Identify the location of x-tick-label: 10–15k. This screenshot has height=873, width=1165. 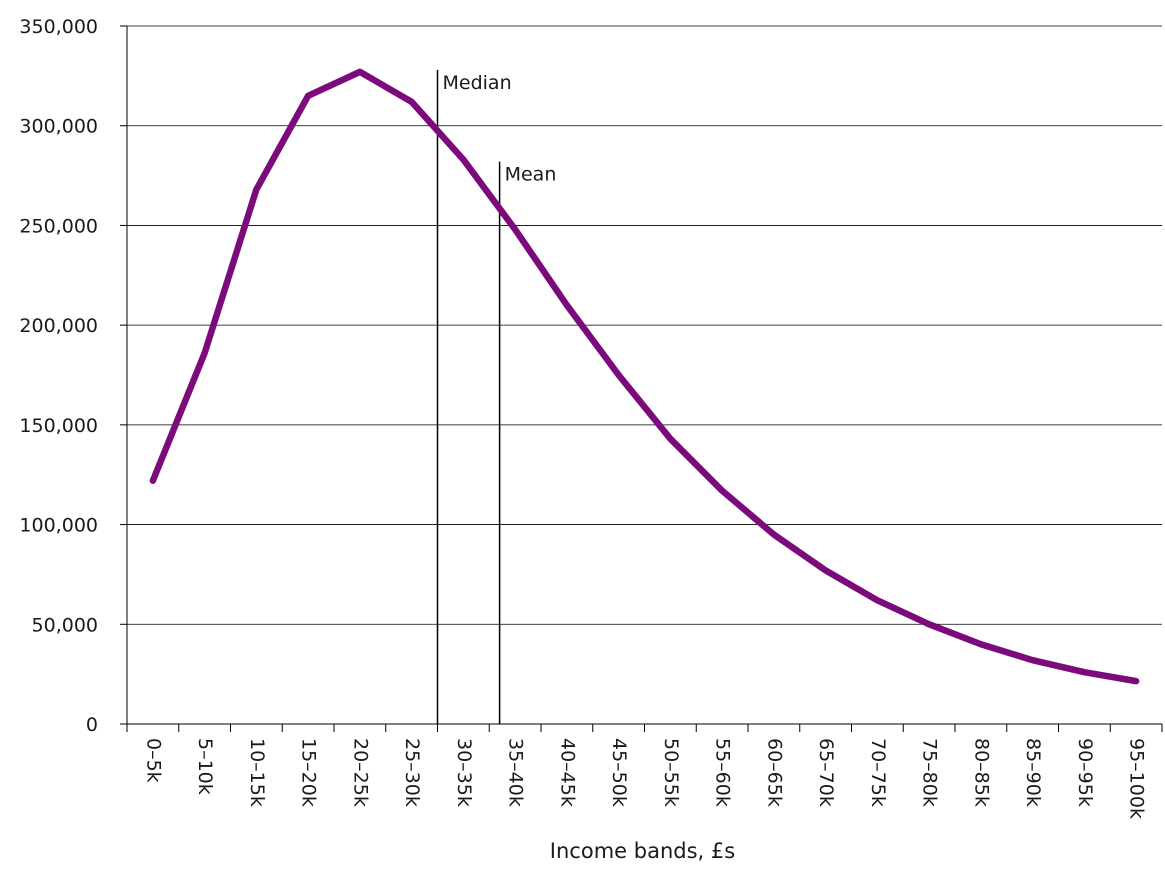
(257, 772).